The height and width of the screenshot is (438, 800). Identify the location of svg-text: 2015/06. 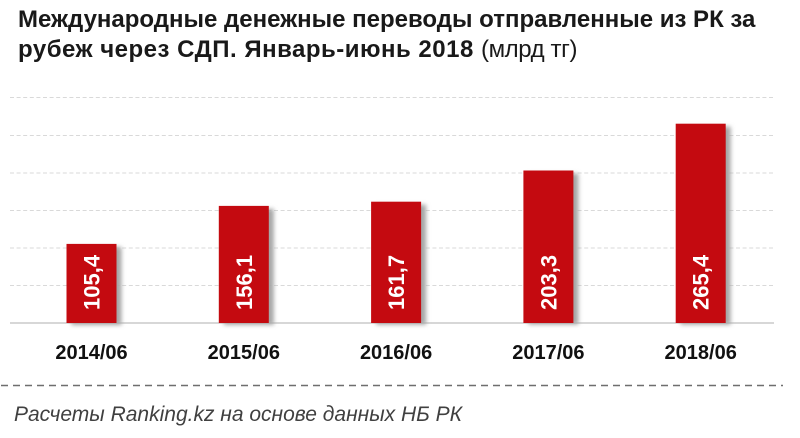
(244, 353).